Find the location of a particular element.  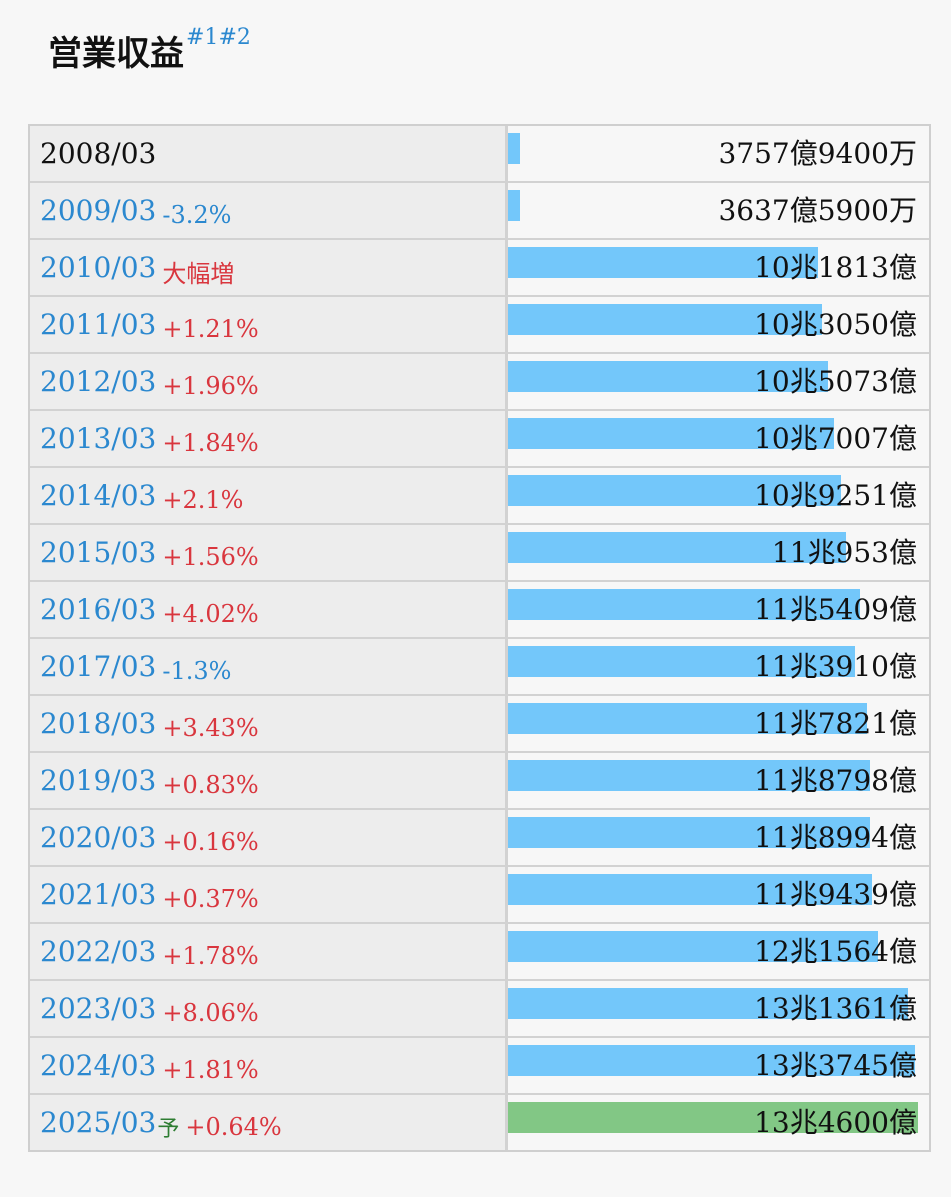

value-cell: 11兆953億 is located at coordinates (718, 552).